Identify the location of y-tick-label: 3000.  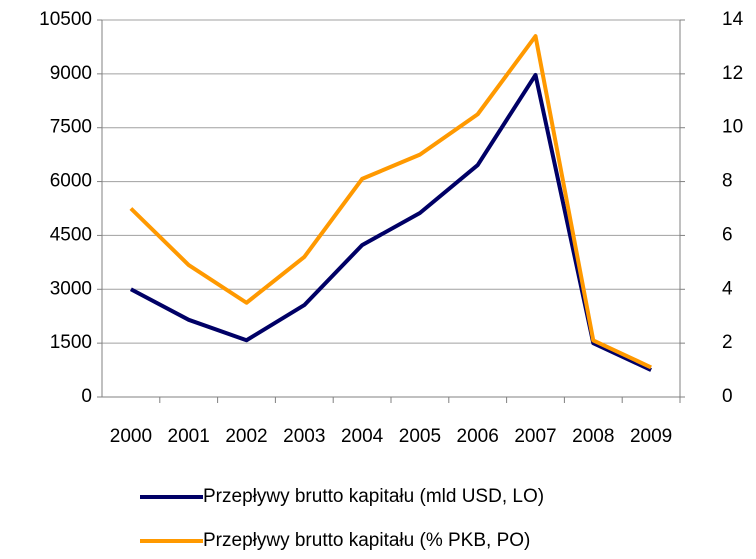
(71, 288).